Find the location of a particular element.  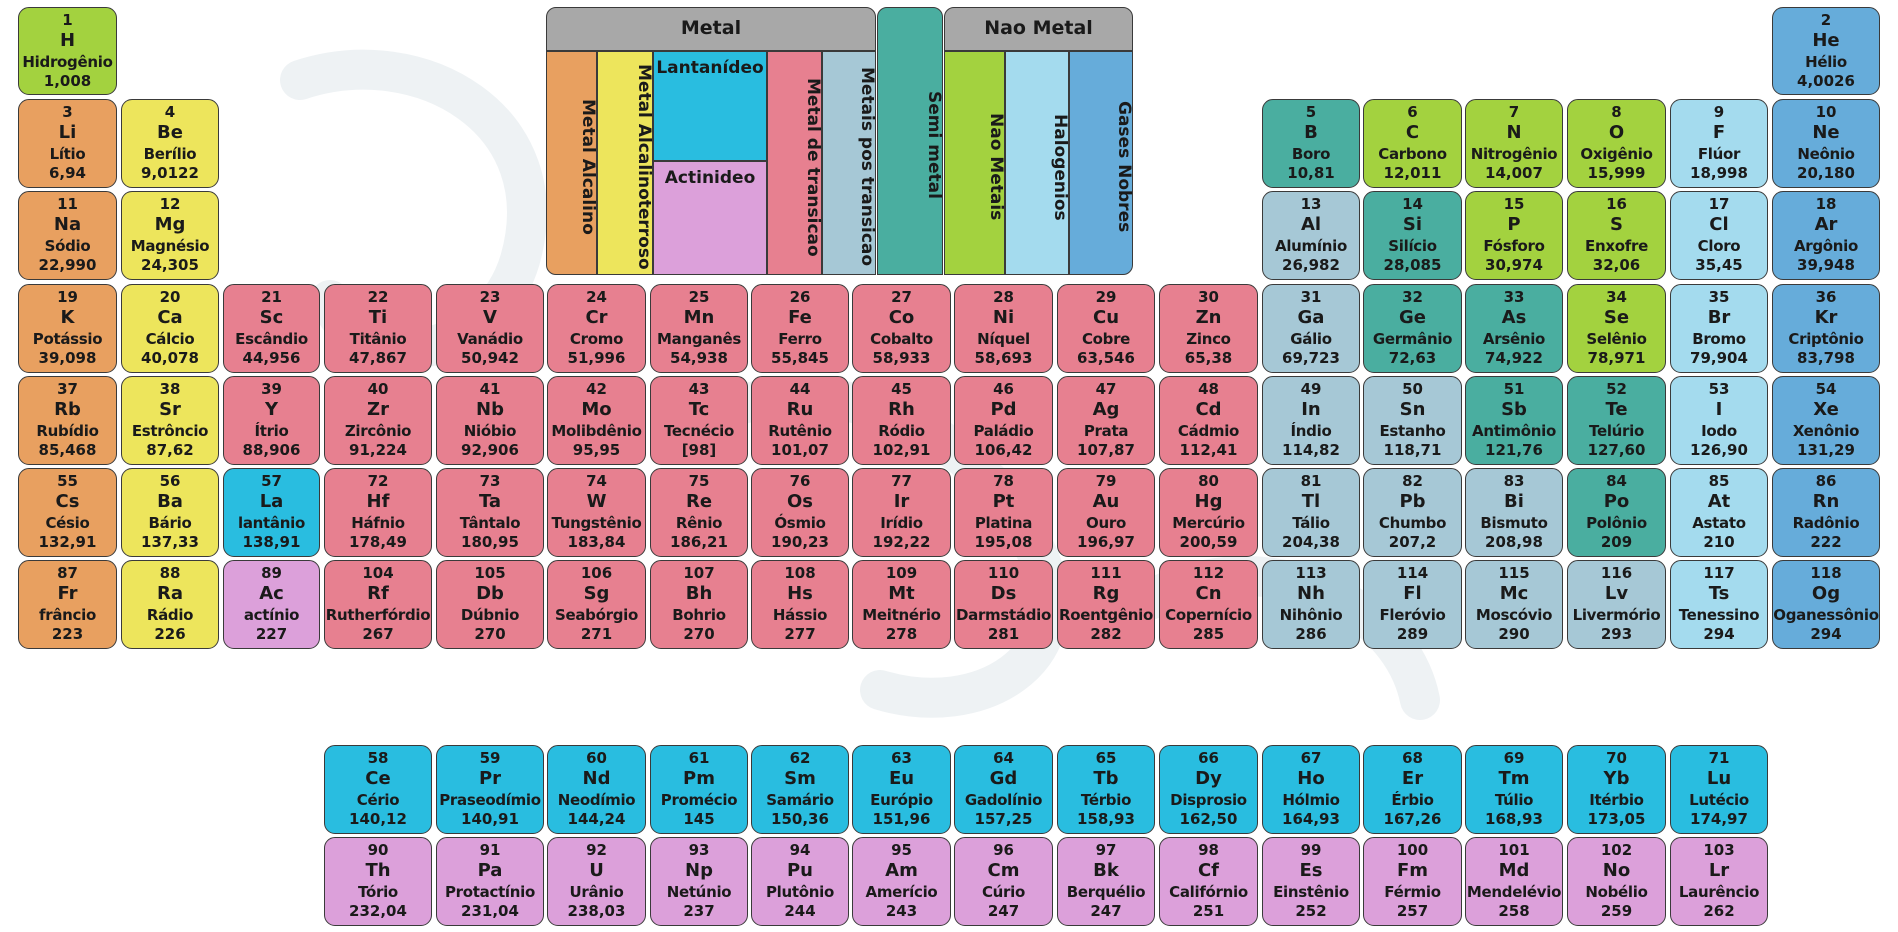

element-os: 76 Os Ósmio 190,23 is located at coordinates (800, 512).